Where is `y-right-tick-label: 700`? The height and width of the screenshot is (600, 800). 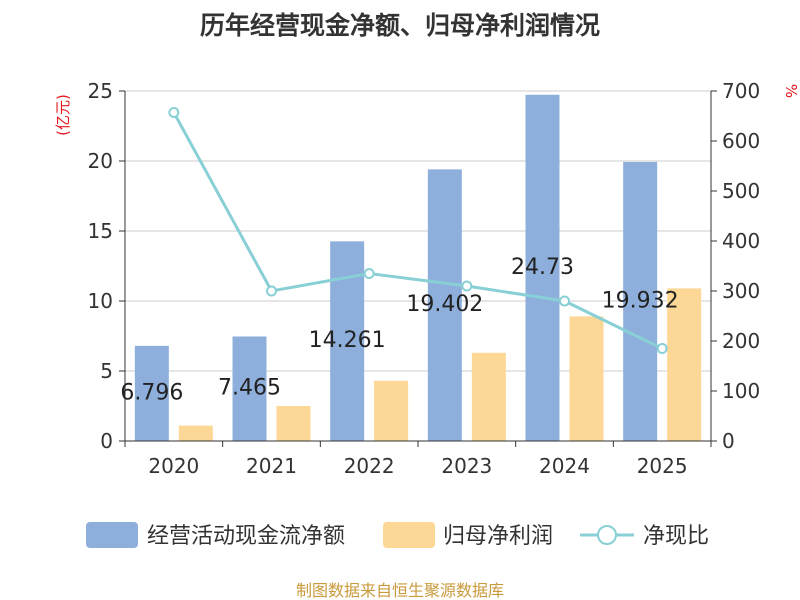 y-right-tick-label: 700 is located at coordinates (741, 91).